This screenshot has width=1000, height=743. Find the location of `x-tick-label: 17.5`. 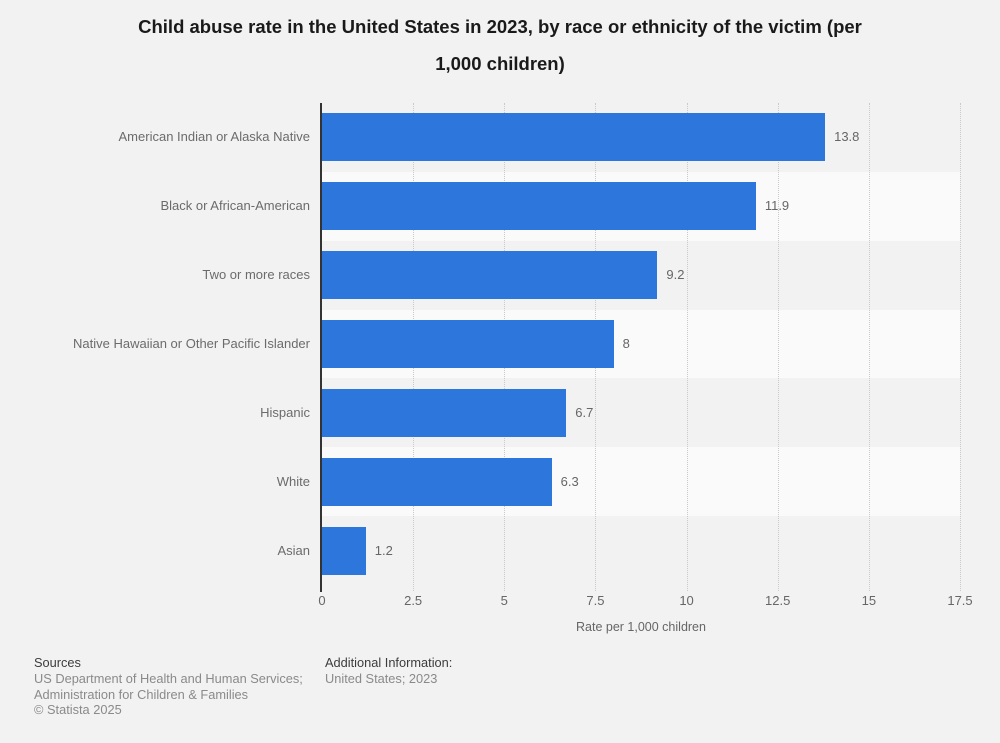

x-tick-label: 17.5 is located at coordinates (960, 600).